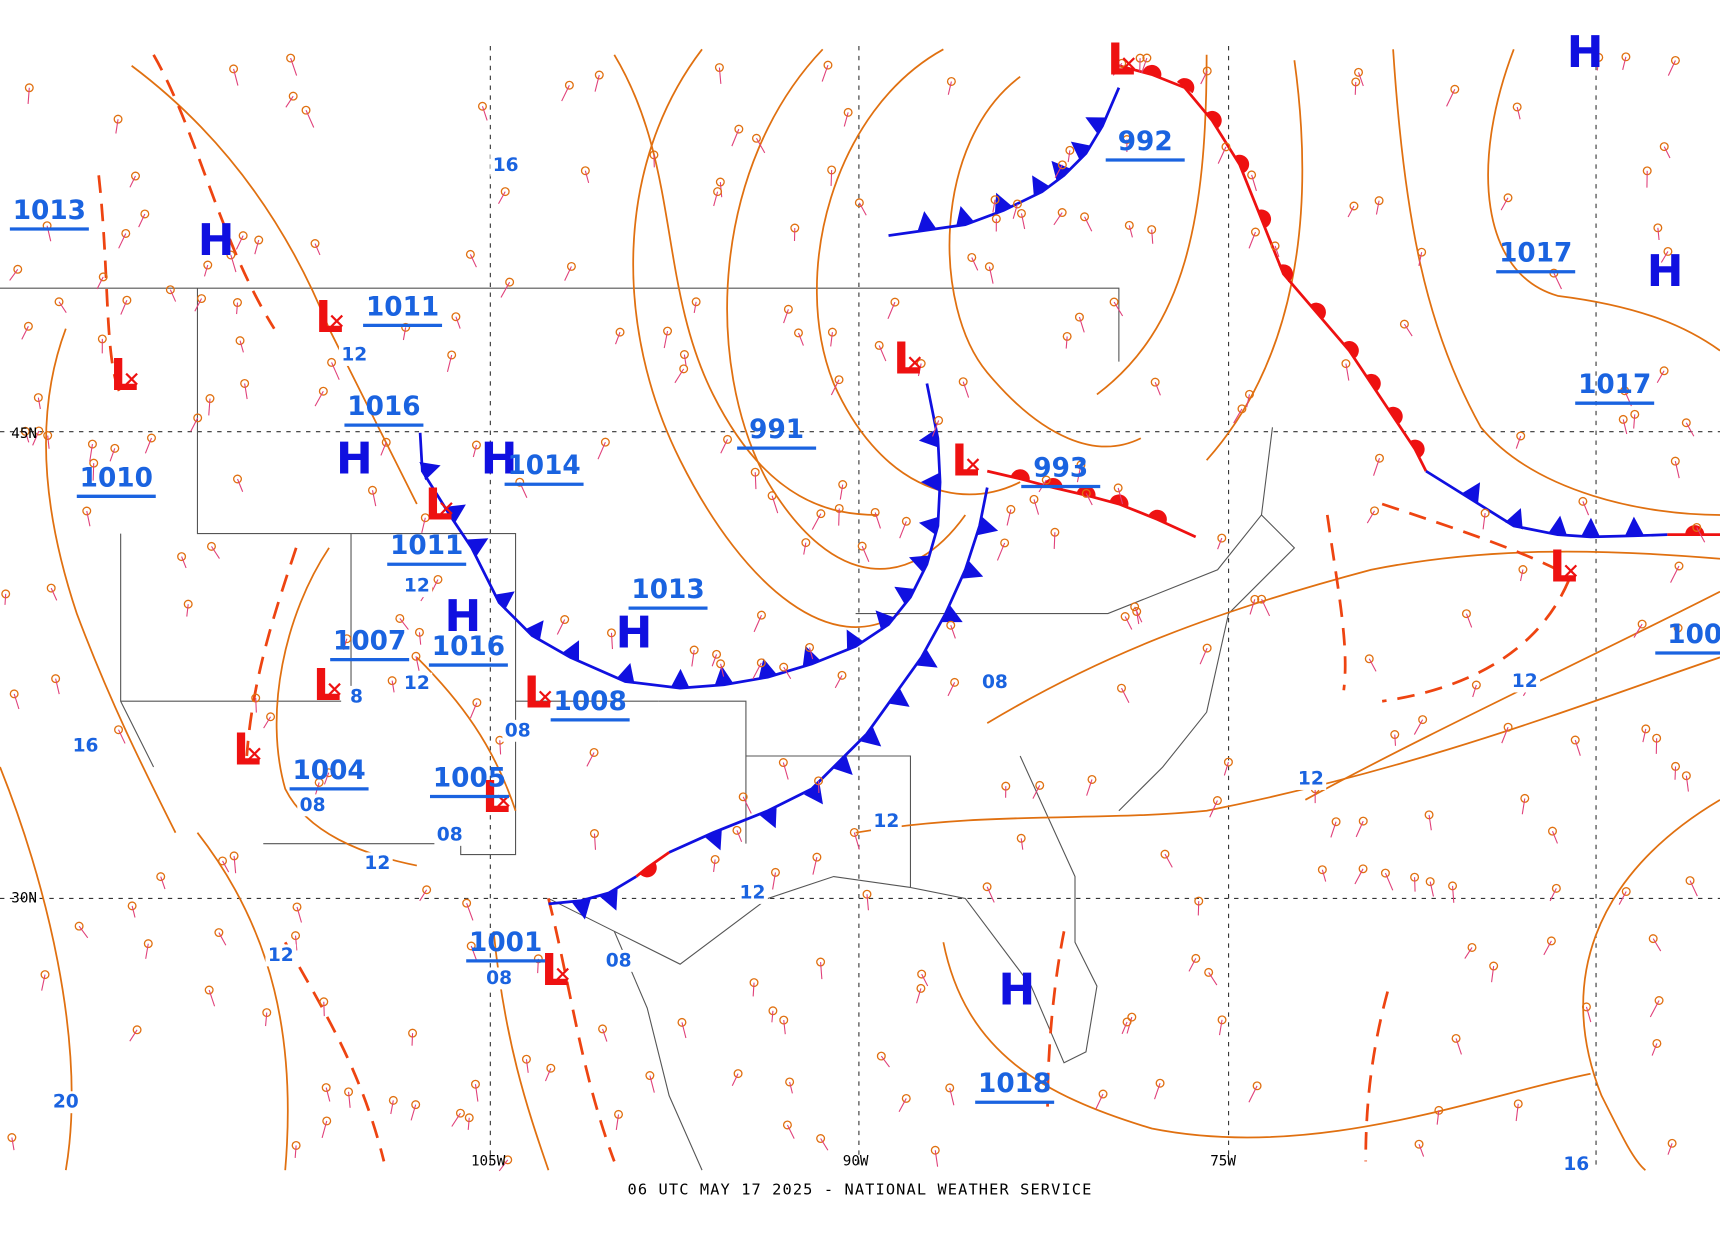  What do you see at coordinates (377, 863) in the screenshot?
I see `isobar-label: 12` at bounding box center [377, 863].